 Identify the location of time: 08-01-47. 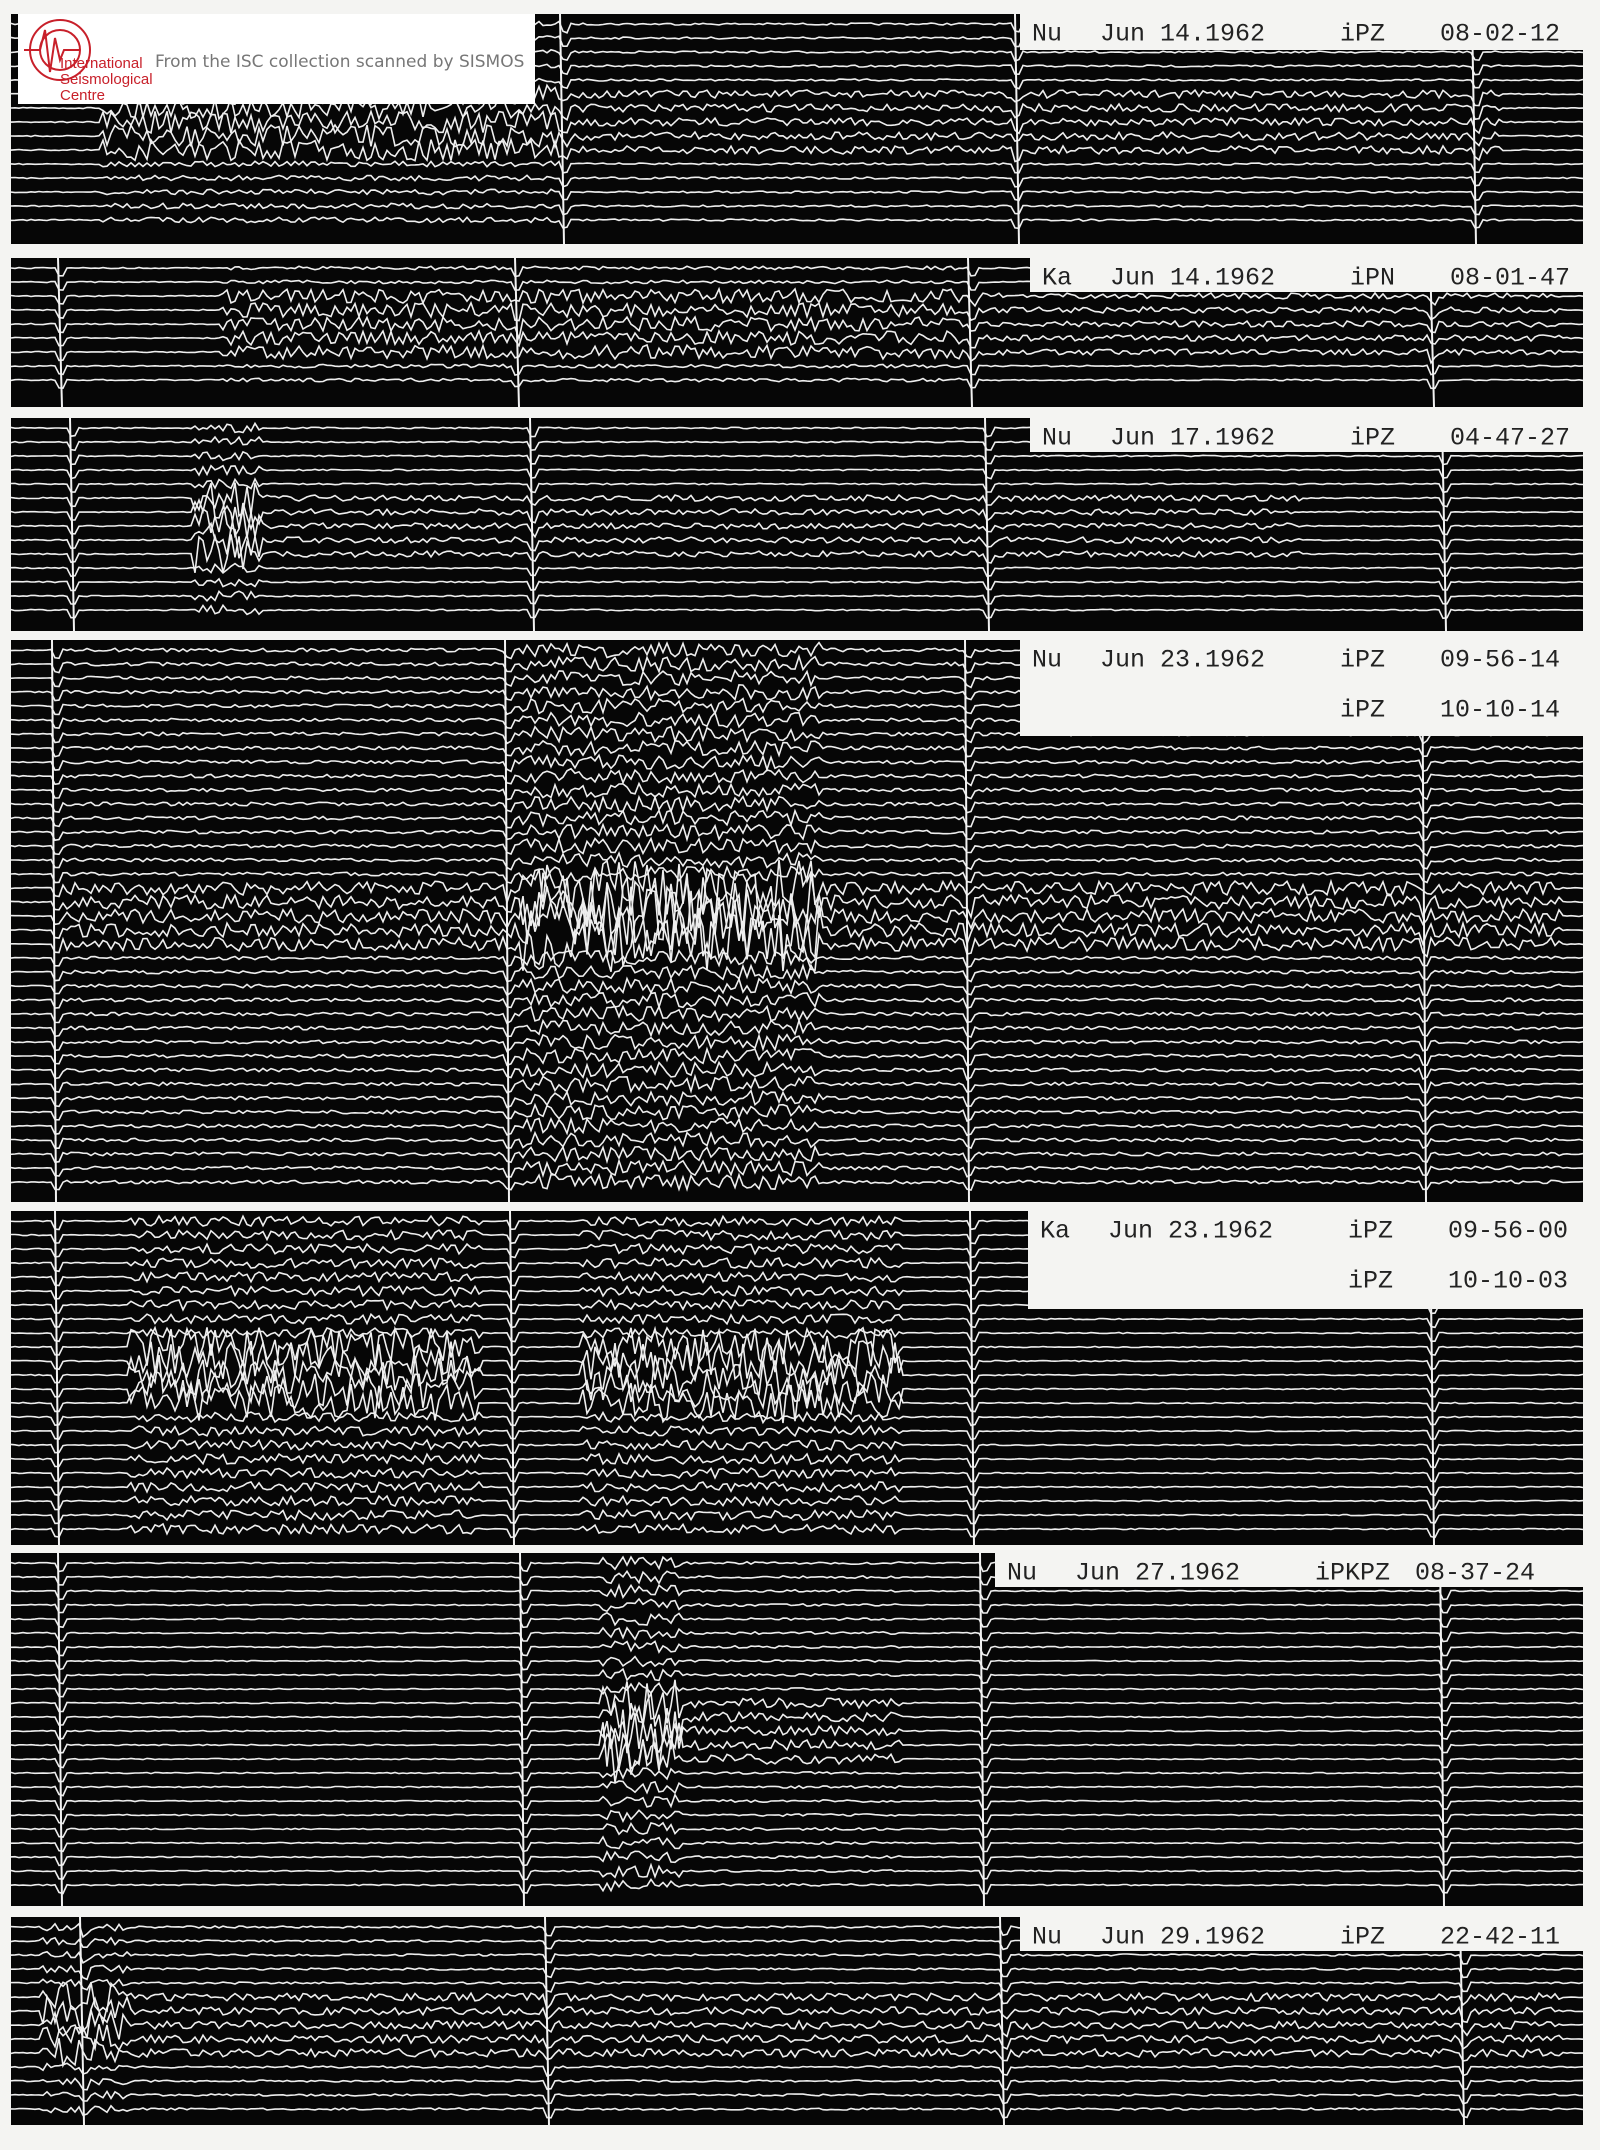
(1510, 278).